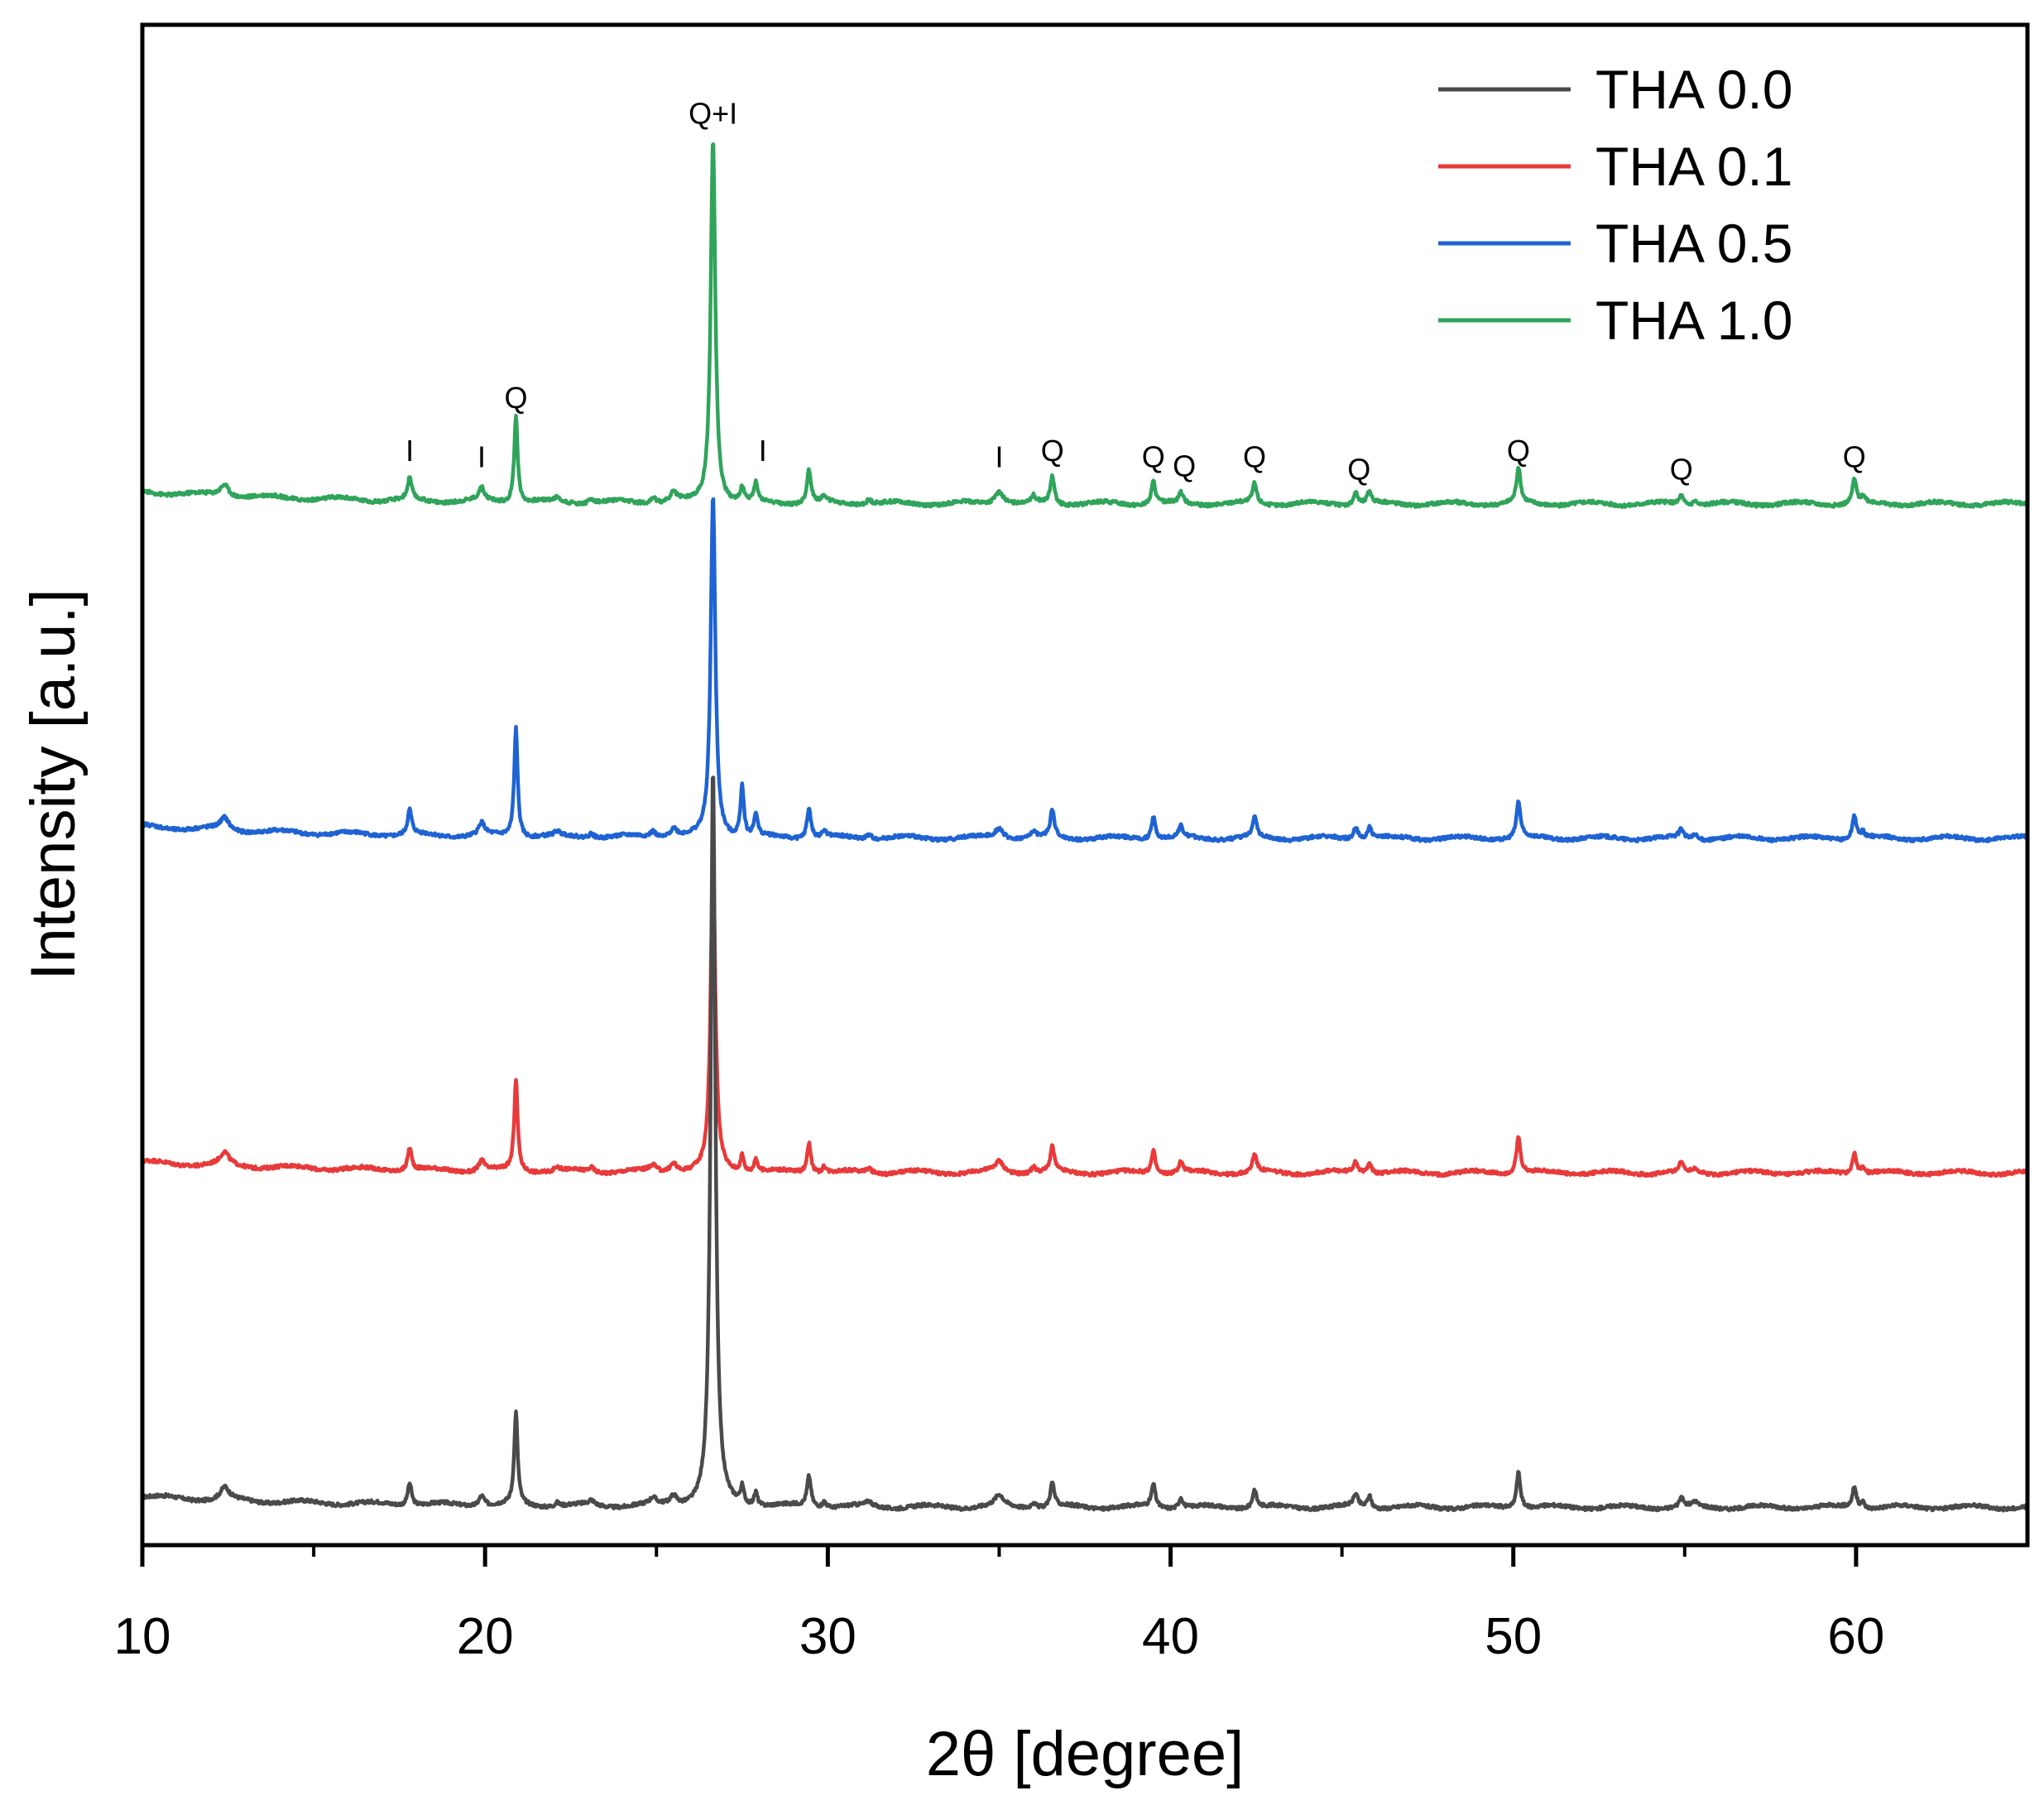 The image size is (2044, 1805). Describe the element at coordinates (1693, 321) in the screenshot. I see `legend-label-tha-1-0: THA 1.0` at that location.